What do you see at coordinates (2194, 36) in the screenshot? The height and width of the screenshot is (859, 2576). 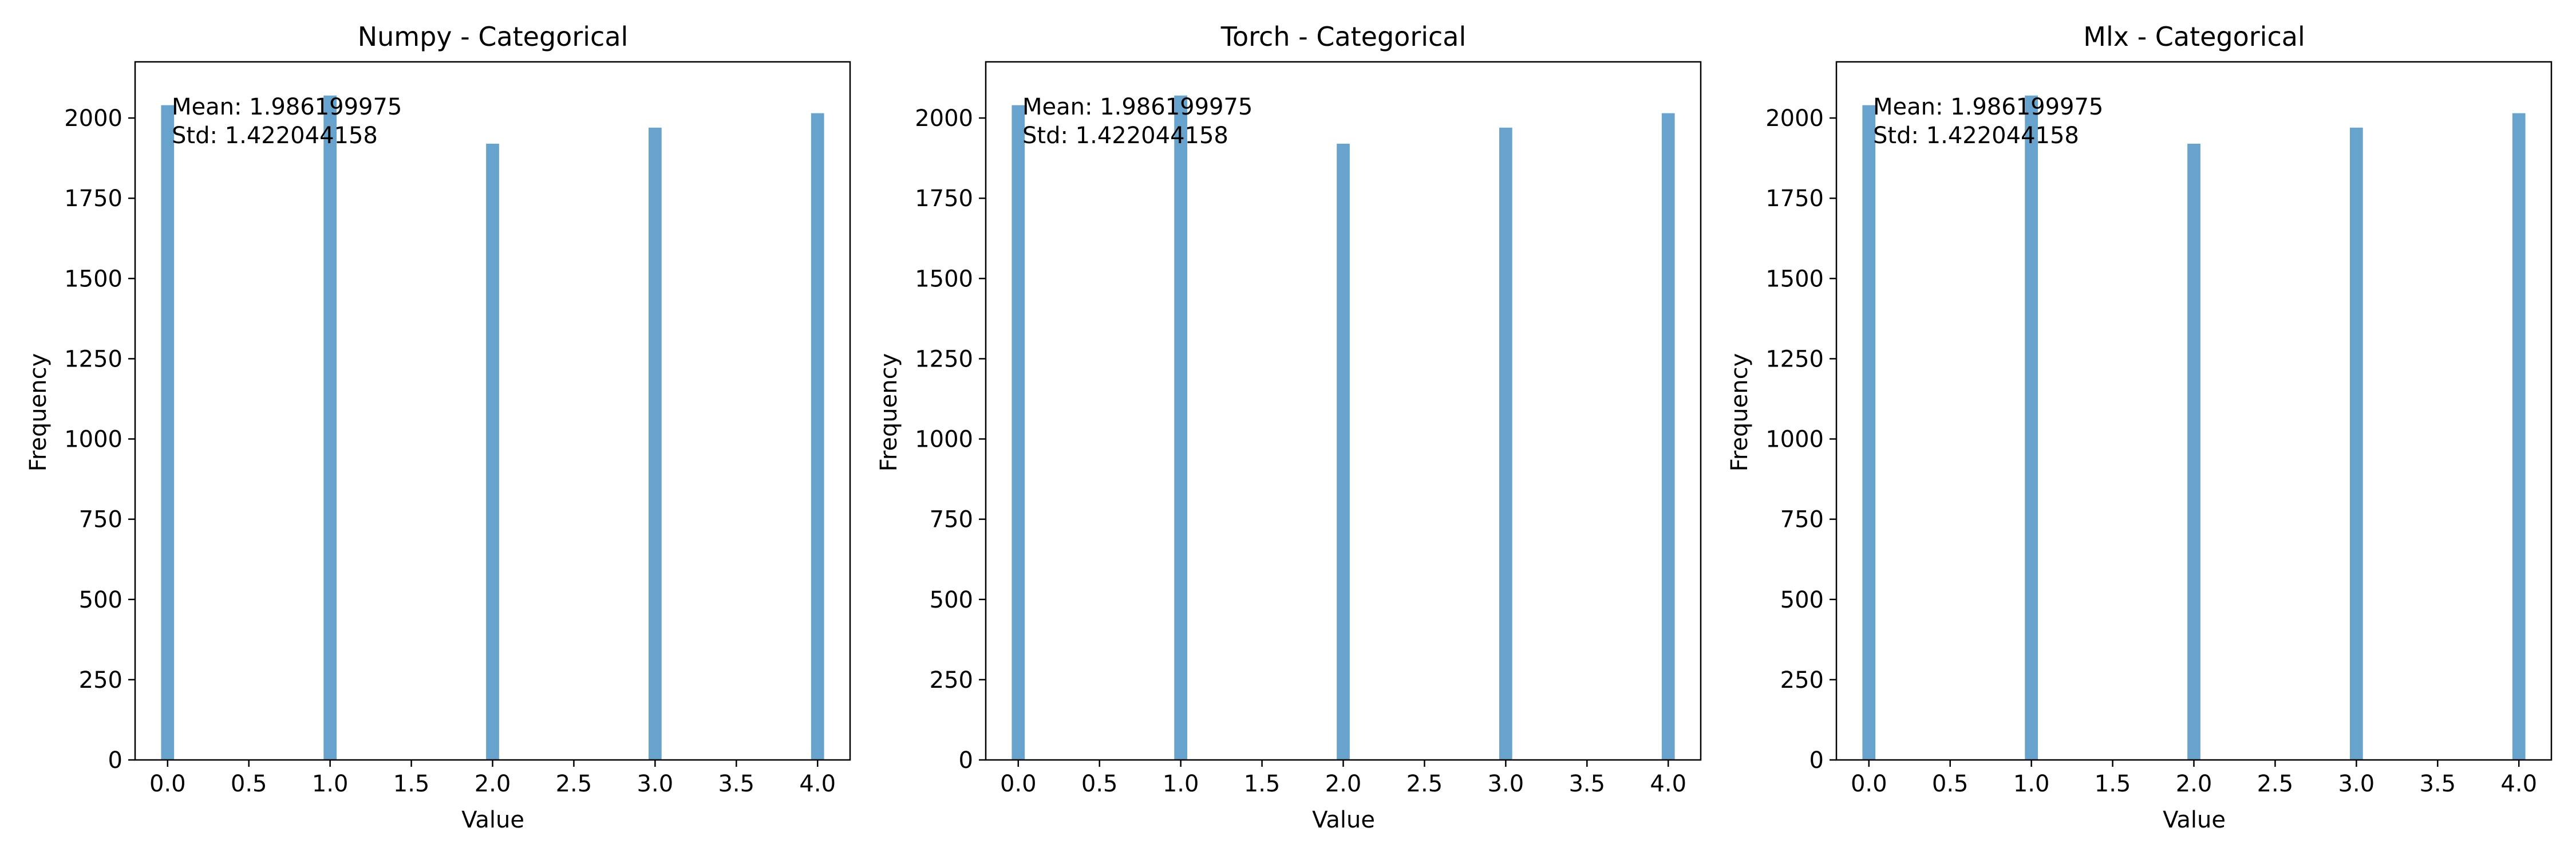 I see `panel-title: Mlx - Categorical` at bounding box center [2194, 36].